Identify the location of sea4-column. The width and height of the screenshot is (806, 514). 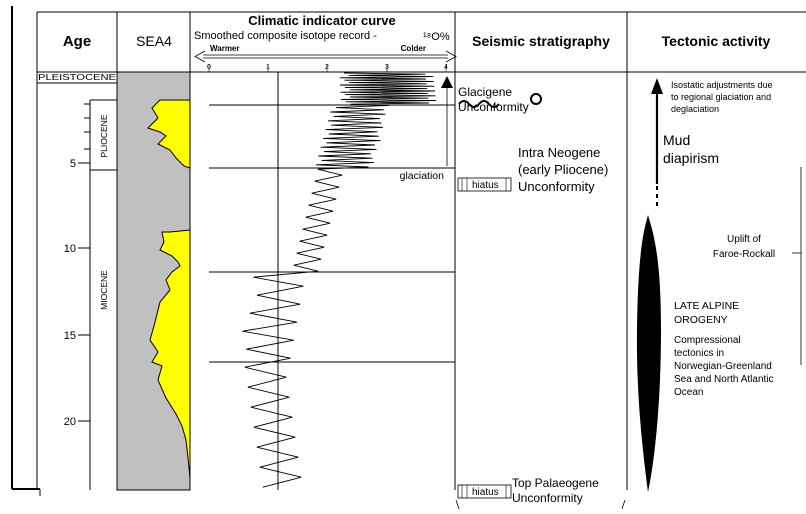
(153, 281).